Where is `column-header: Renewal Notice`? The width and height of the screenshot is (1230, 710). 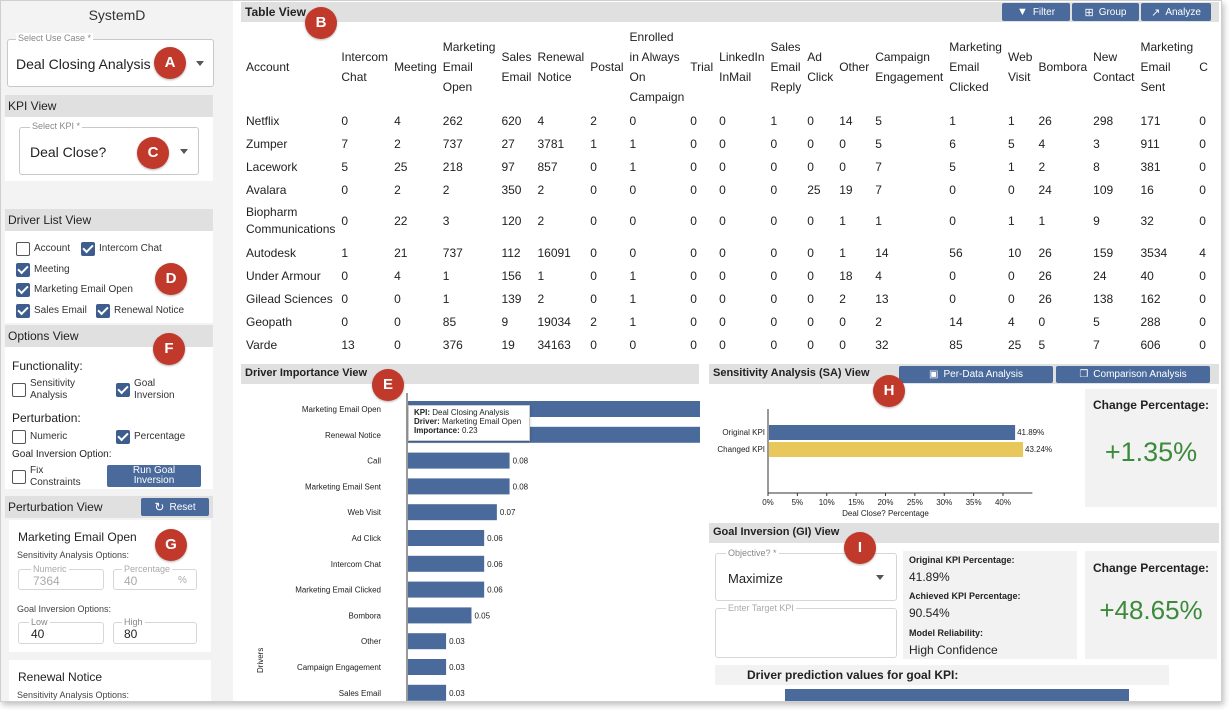 column-header: Renewal Notice is located at coordinates (561, 67).